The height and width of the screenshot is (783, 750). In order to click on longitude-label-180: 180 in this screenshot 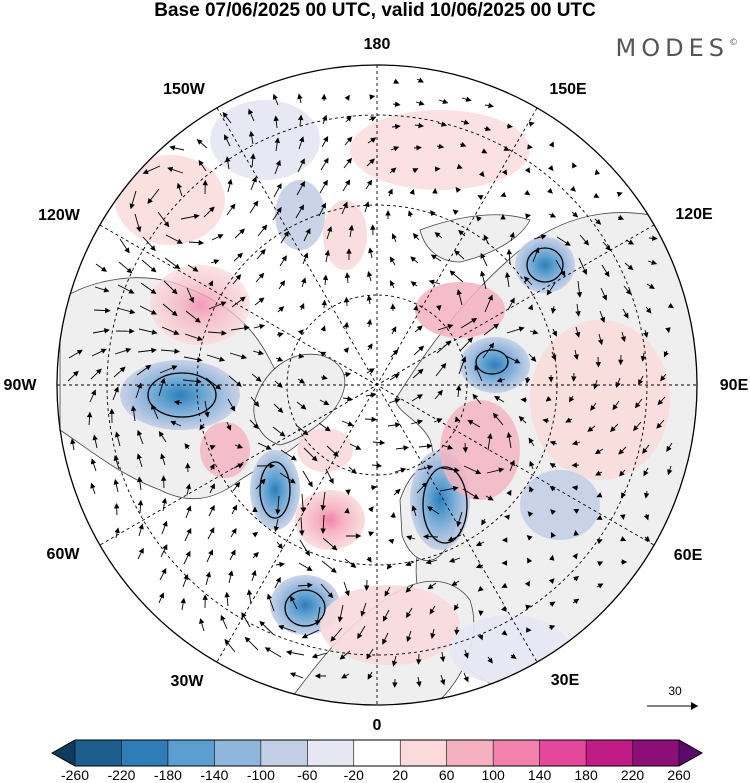, I will do `click(377, 44)`.